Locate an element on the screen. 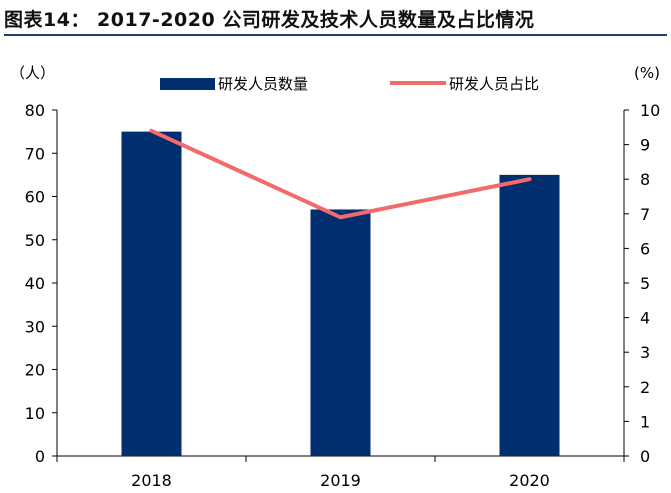  figure-title-bar: 图表14： 2017-2020 公司研发及技术人员数量及占比情况 is located at coordinates (335, 19).